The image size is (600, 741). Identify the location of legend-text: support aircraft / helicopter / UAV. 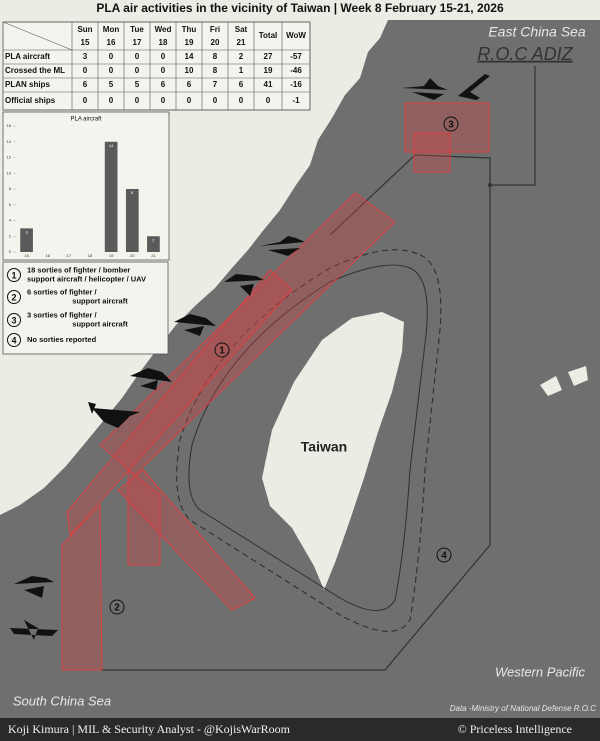
(86, 278).